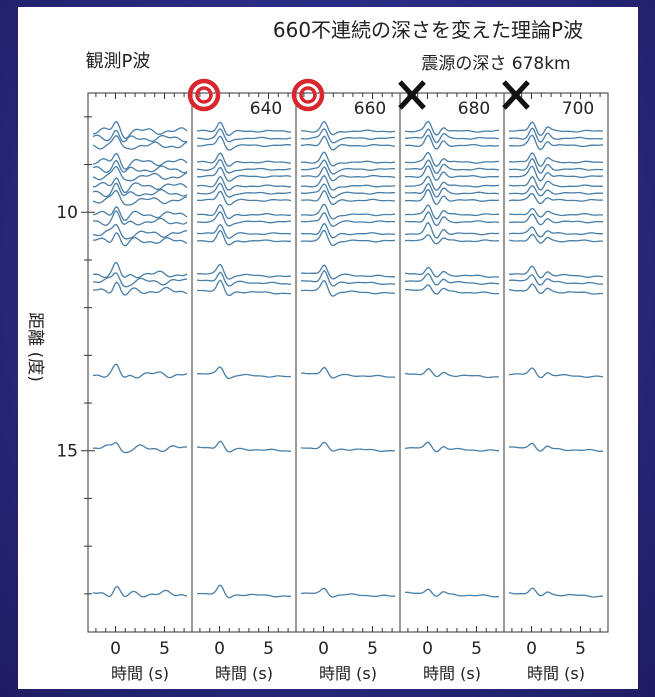  What do you see at coordinates (428, 30) in the screenshot?
I see `chart-title: 660不連続の深さを変えた理論P波` at bounding box center [428, 30].